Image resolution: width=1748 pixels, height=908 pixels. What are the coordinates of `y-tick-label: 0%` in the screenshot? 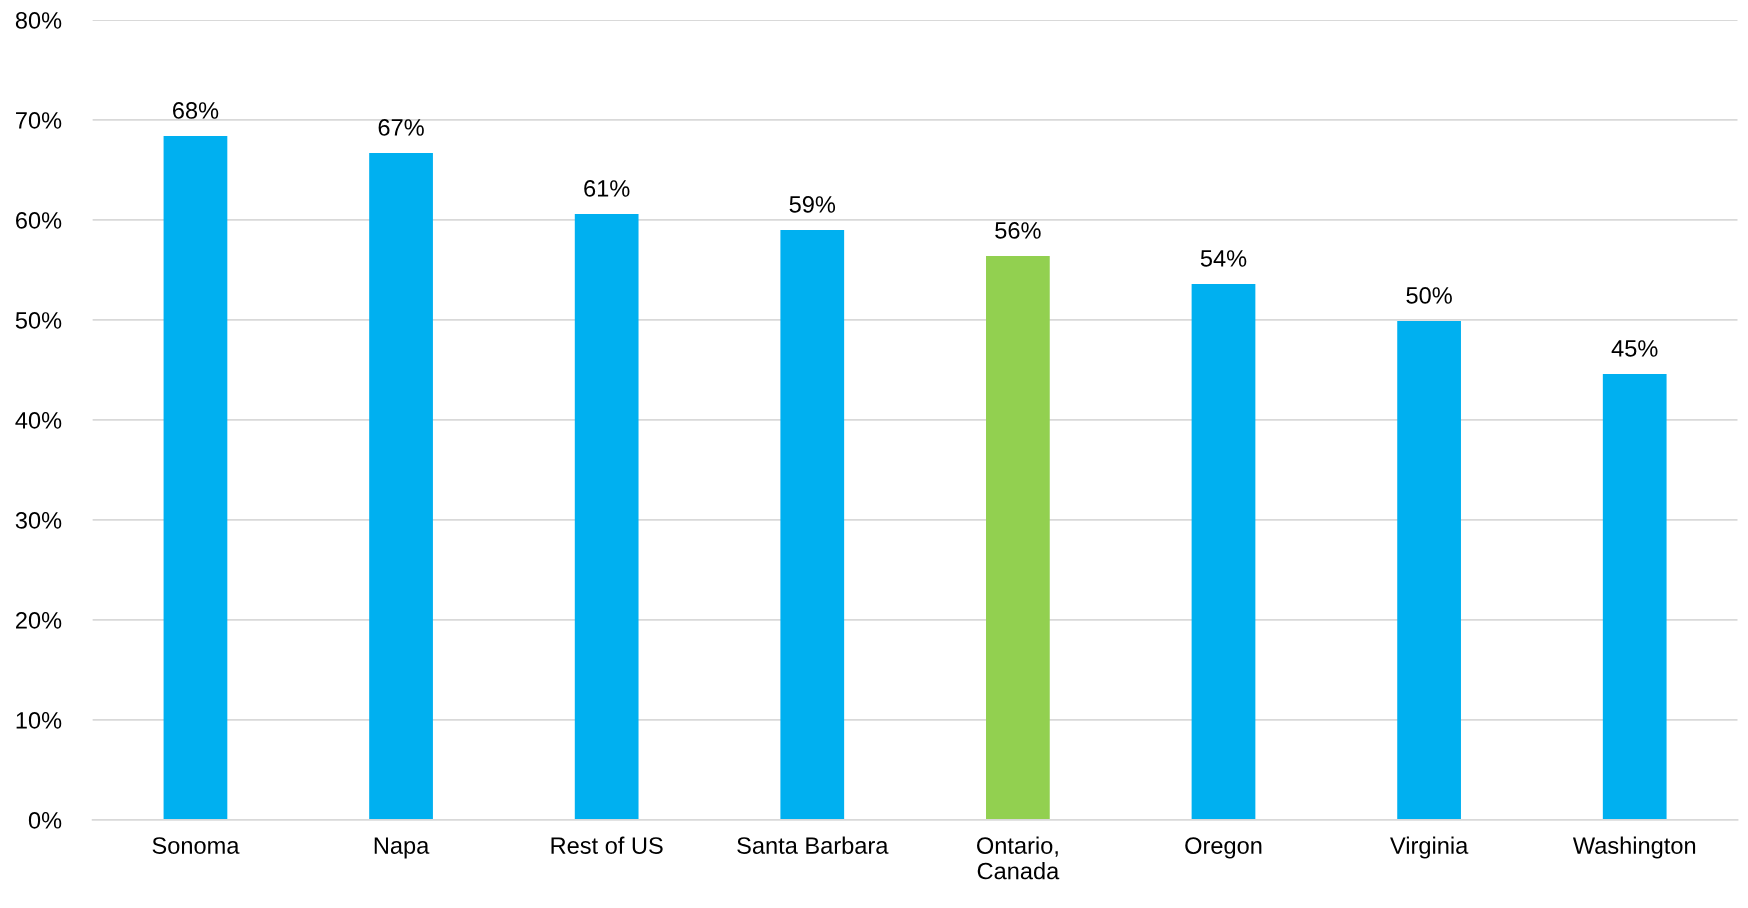 It's located at (45, 820).